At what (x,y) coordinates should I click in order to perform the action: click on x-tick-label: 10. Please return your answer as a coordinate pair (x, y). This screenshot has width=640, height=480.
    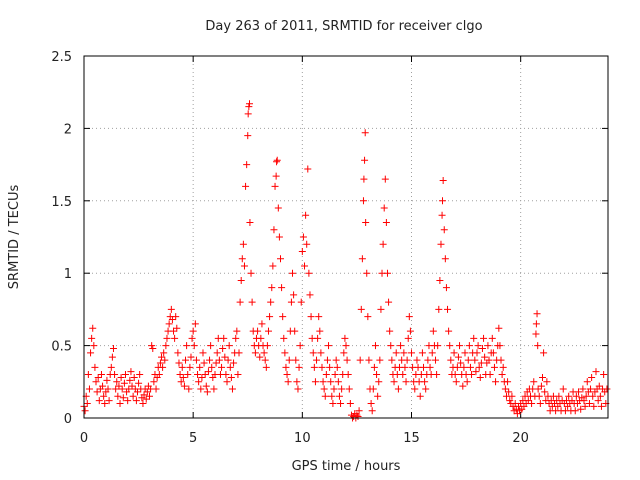
    Looking at the image, I should click on (302, 438).